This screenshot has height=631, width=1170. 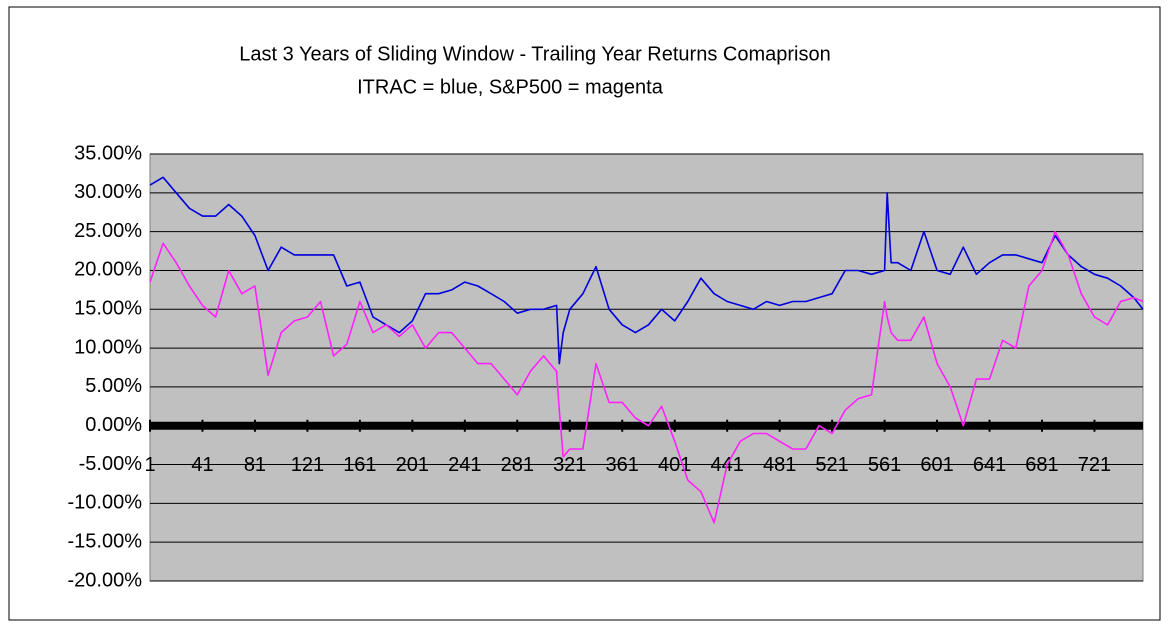 I want to click on x-tick-label: 161, so click(x=359, y=465).